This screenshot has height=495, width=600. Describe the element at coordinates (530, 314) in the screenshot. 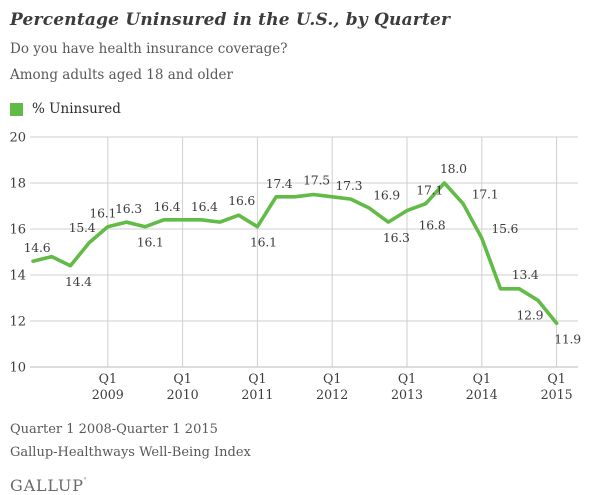

I see `point-label: 12.9` at that location.